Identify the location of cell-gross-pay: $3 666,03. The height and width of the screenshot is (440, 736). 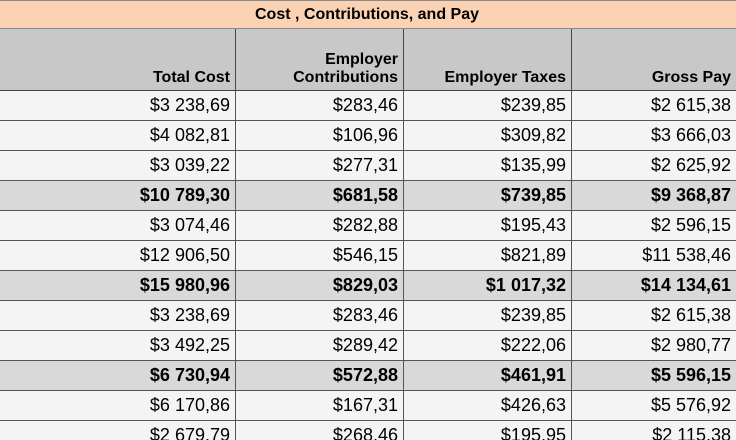
(653, 135).